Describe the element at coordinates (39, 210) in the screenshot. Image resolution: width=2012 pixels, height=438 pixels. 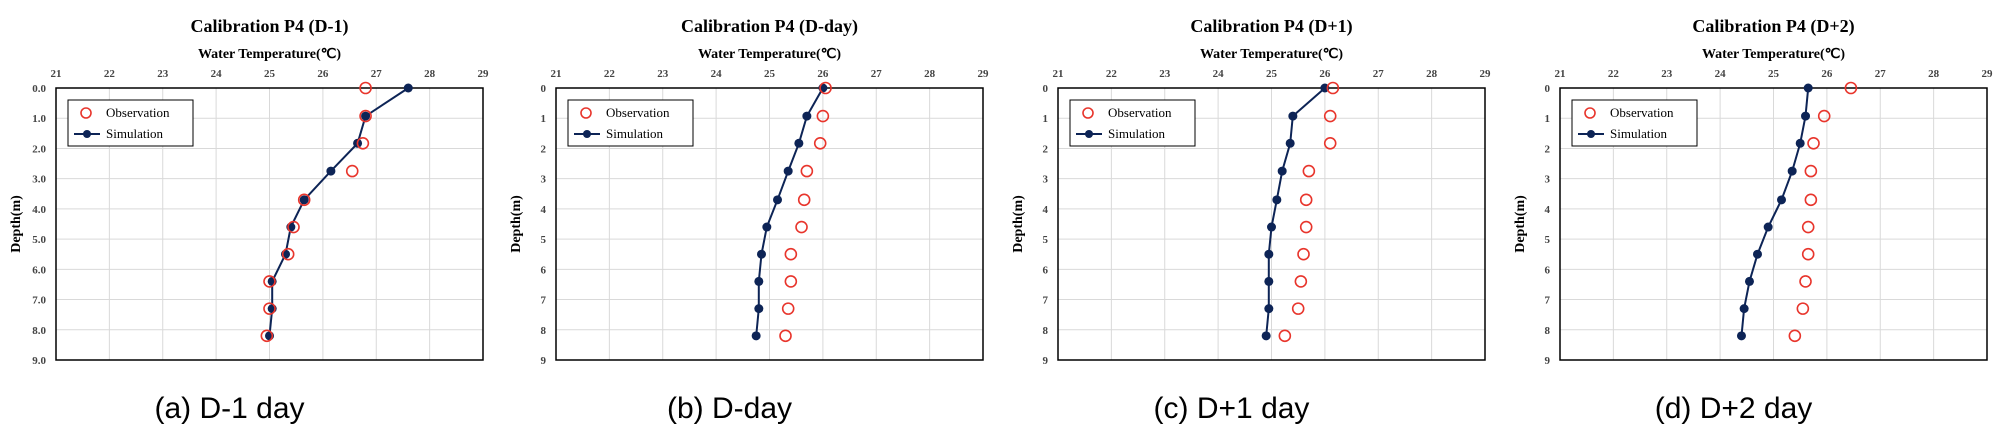
I see `y-tick-label: 4.0` at that location.